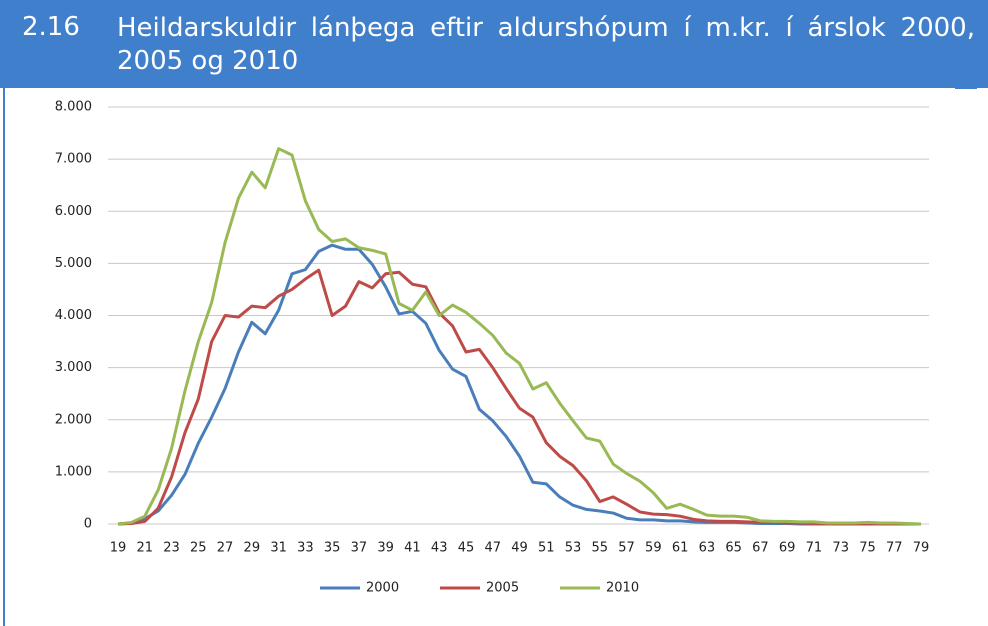  Describe the element at coordinates (332, 548) in the screenshot. I see `x-tick-label: 35` at that location.